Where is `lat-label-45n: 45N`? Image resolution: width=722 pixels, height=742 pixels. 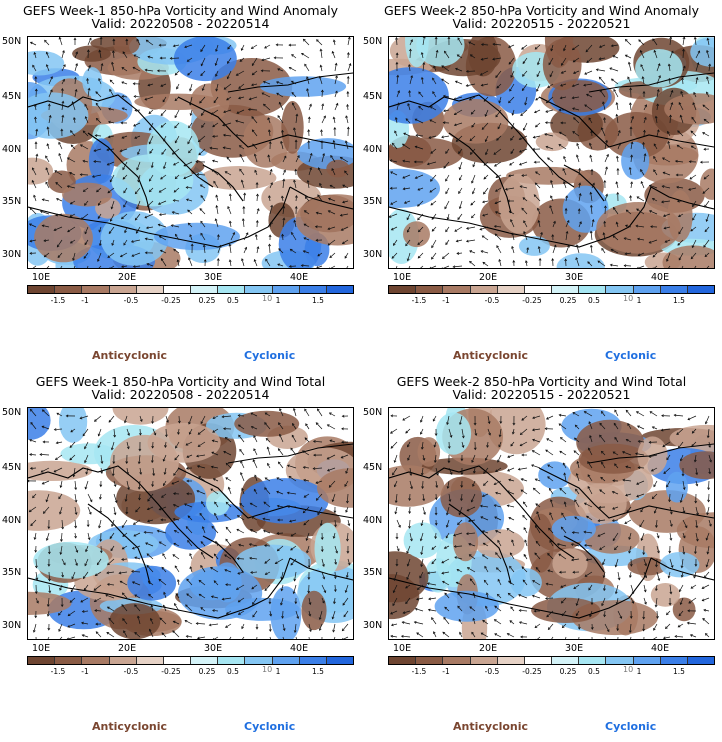
lat-label-45n: 45N is located at coordinates (373, 96).